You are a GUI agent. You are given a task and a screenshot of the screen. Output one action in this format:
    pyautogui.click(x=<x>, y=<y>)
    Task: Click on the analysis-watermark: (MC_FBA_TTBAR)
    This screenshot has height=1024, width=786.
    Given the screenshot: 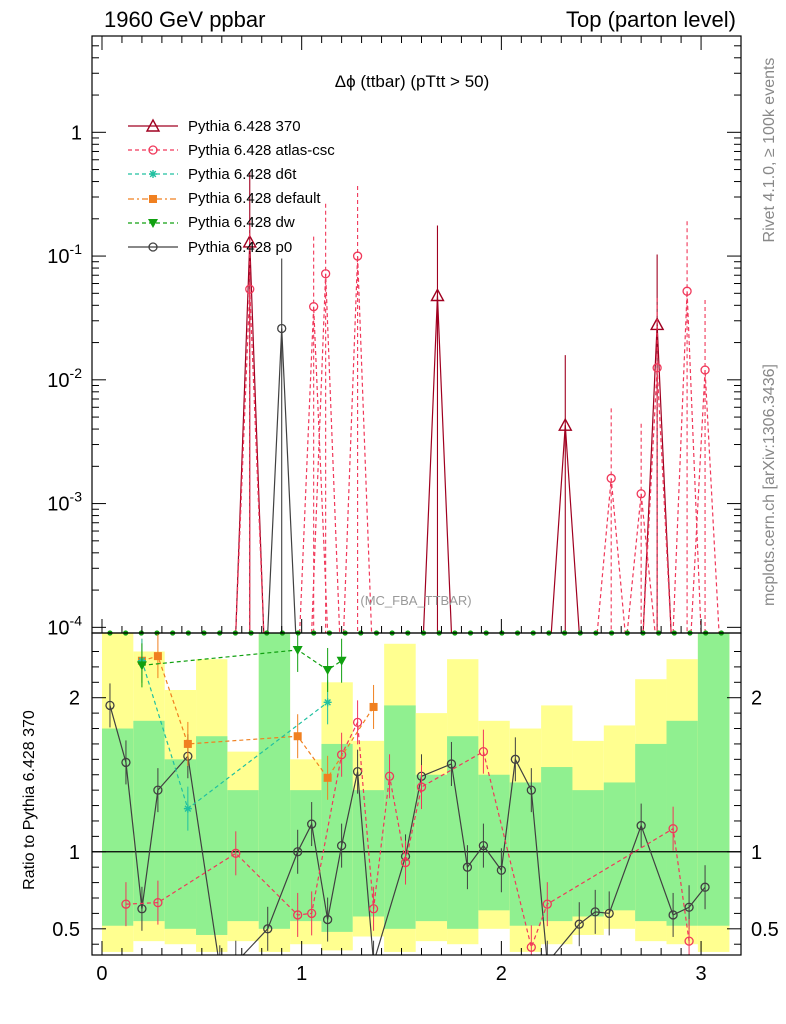 What is the action you would take?
    pyautogui.click(x=416, y=600)
    